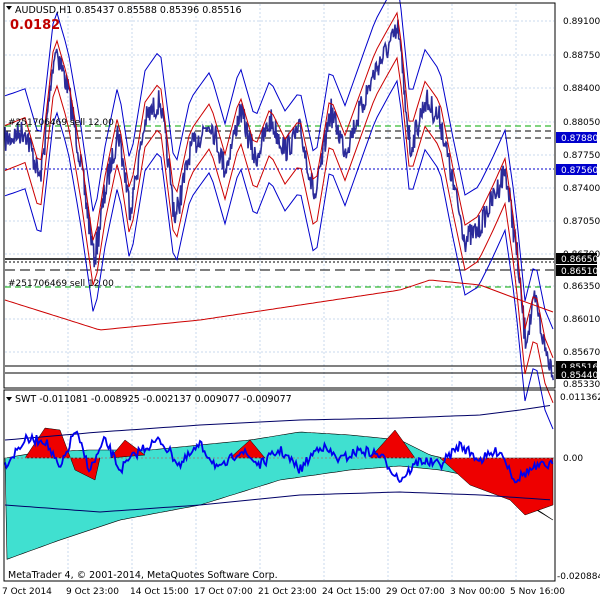  I want to click on price-tag: 0.85440, so click(579, 376).